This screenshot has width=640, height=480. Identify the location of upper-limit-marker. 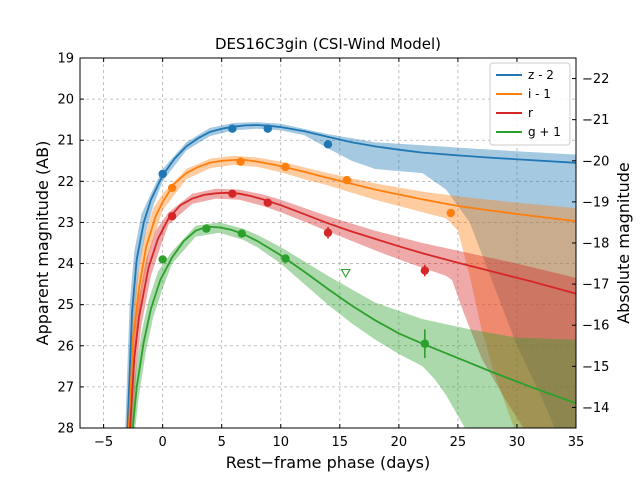
(345, 273).